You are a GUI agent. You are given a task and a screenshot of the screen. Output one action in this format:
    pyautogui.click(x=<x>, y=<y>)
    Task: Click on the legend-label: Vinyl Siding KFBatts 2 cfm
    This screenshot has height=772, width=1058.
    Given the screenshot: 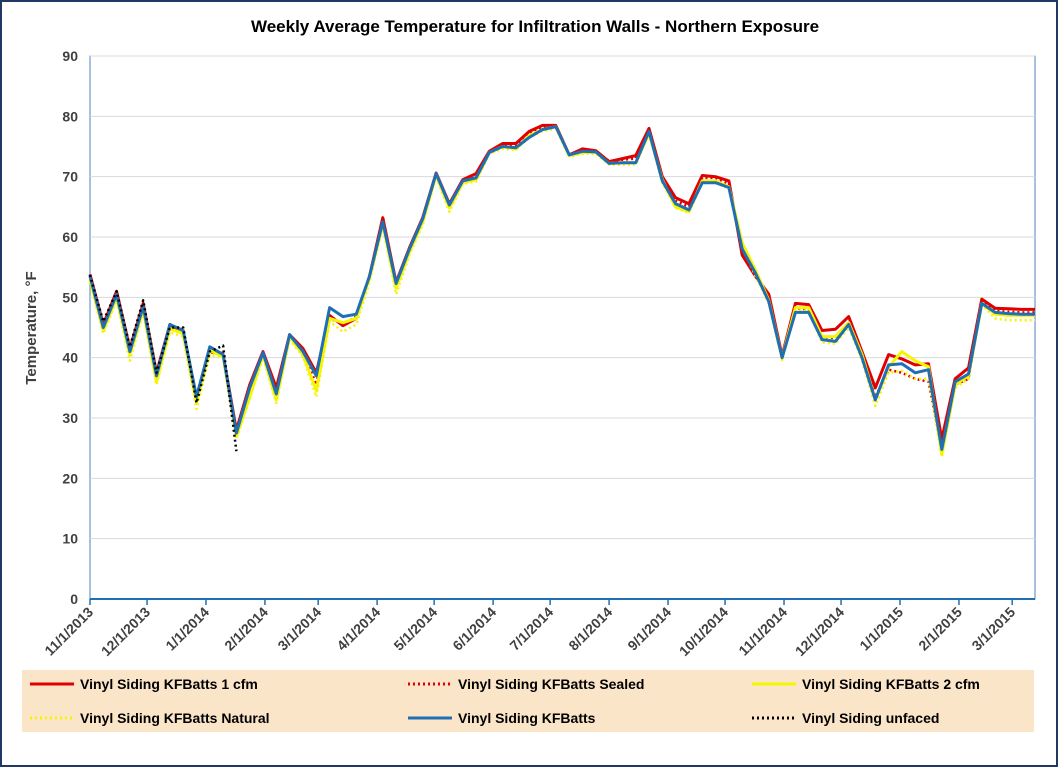 What is the action you would take?
    pyautogui.click(x=891, y=684)
    